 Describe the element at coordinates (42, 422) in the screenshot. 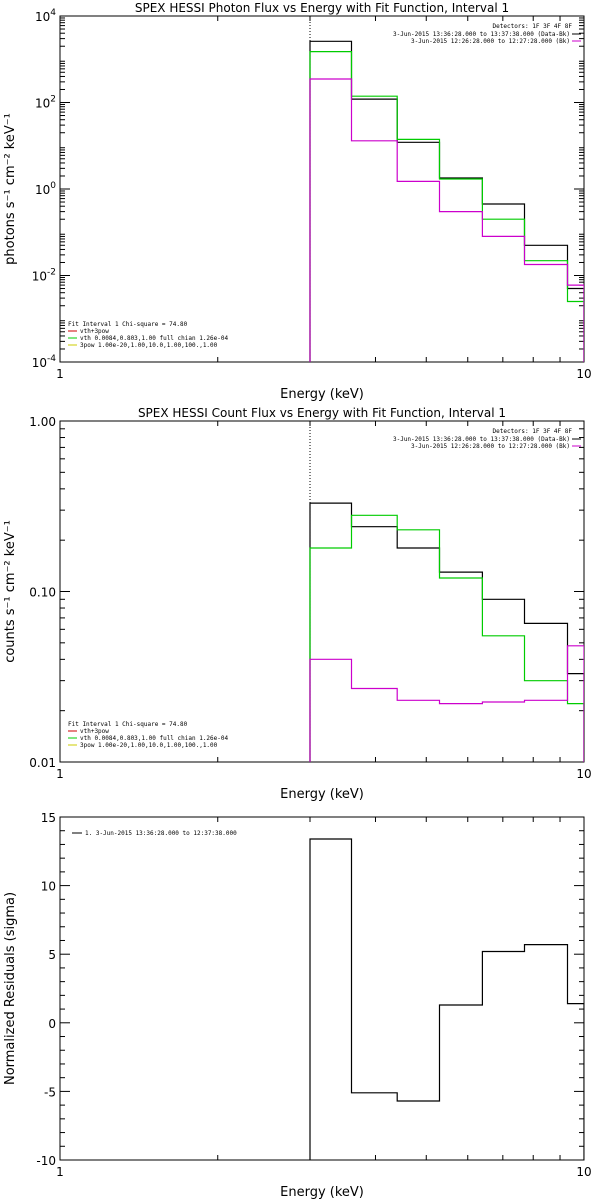

I see `y-tick-label: 1.00` at that location.